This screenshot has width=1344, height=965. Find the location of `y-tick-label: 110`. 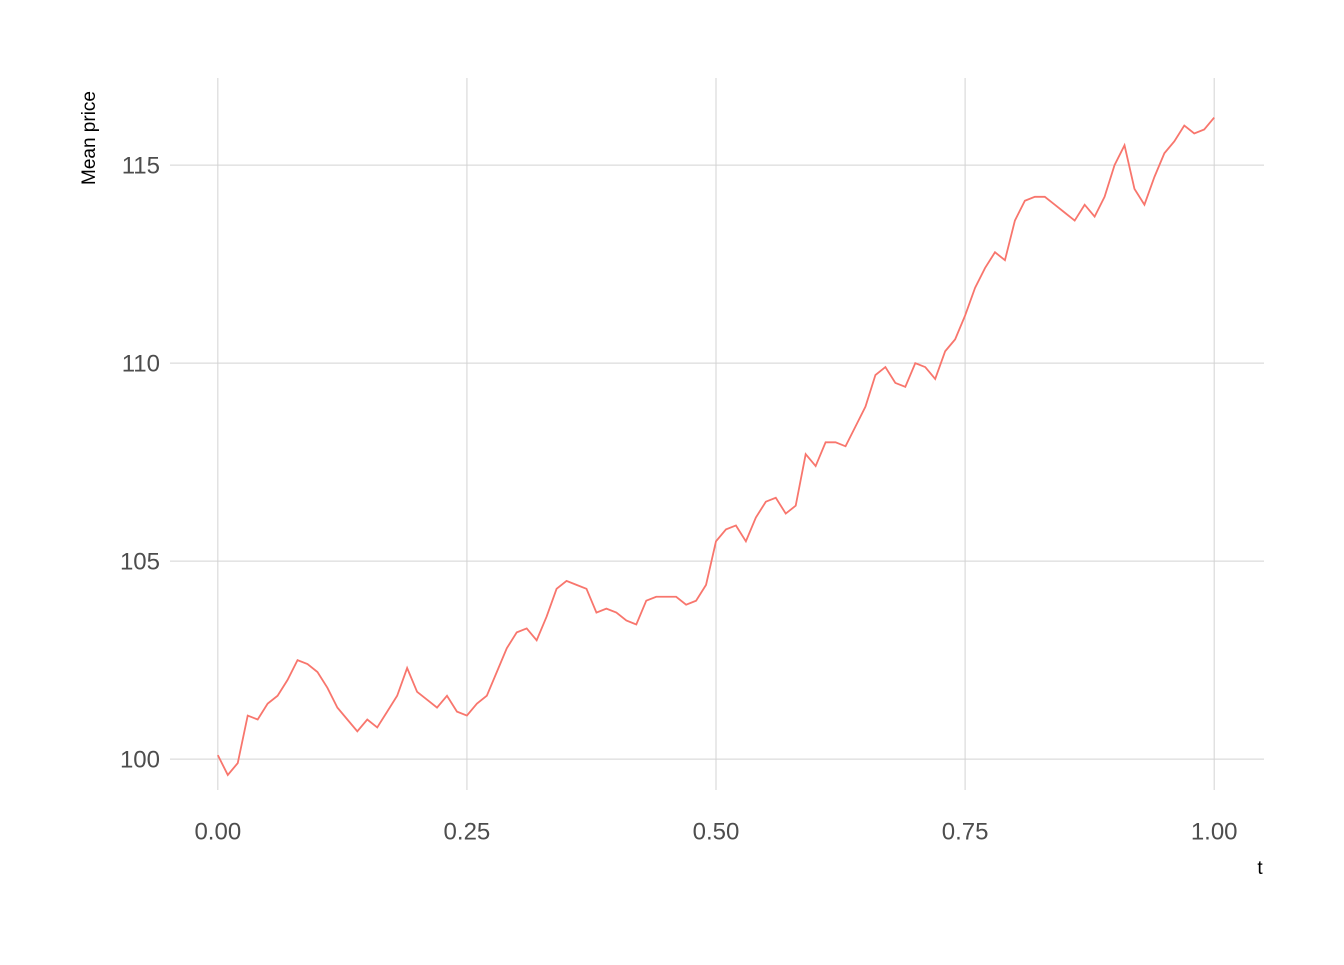

y-tick-label: 110 is located at coordinates (141, 363).